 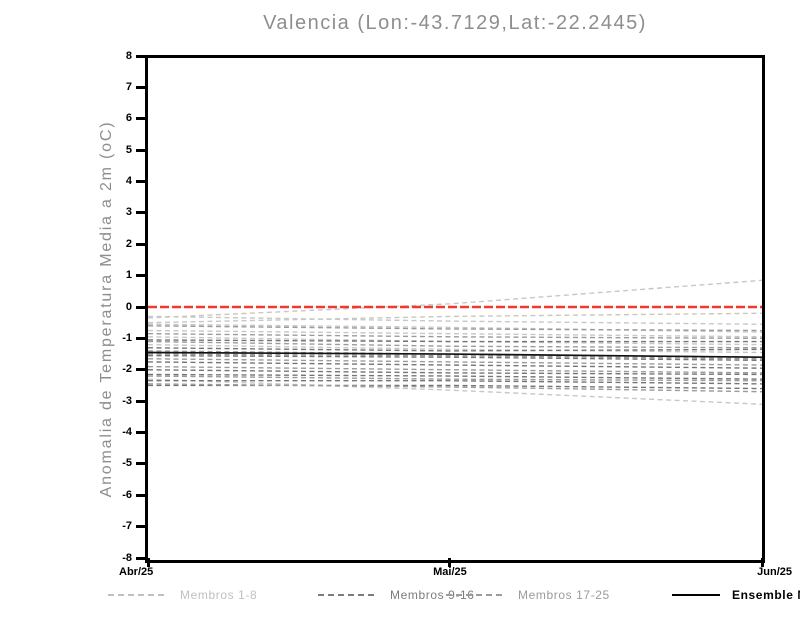 I want to click on y-tick-label: -4, so click(x=127, y=432).